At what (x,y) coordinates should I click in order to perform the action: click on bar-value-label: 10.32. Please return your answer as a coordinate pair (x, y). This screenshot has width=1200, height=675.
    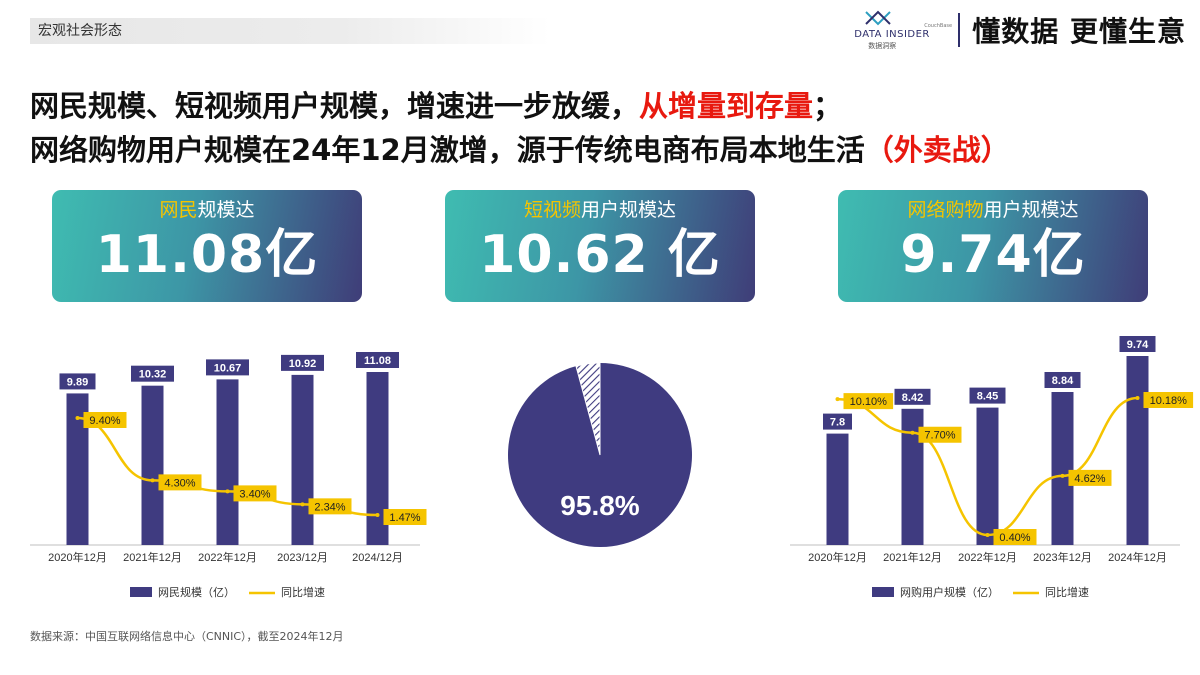
    Looking at the image, I should click on (153, 375).